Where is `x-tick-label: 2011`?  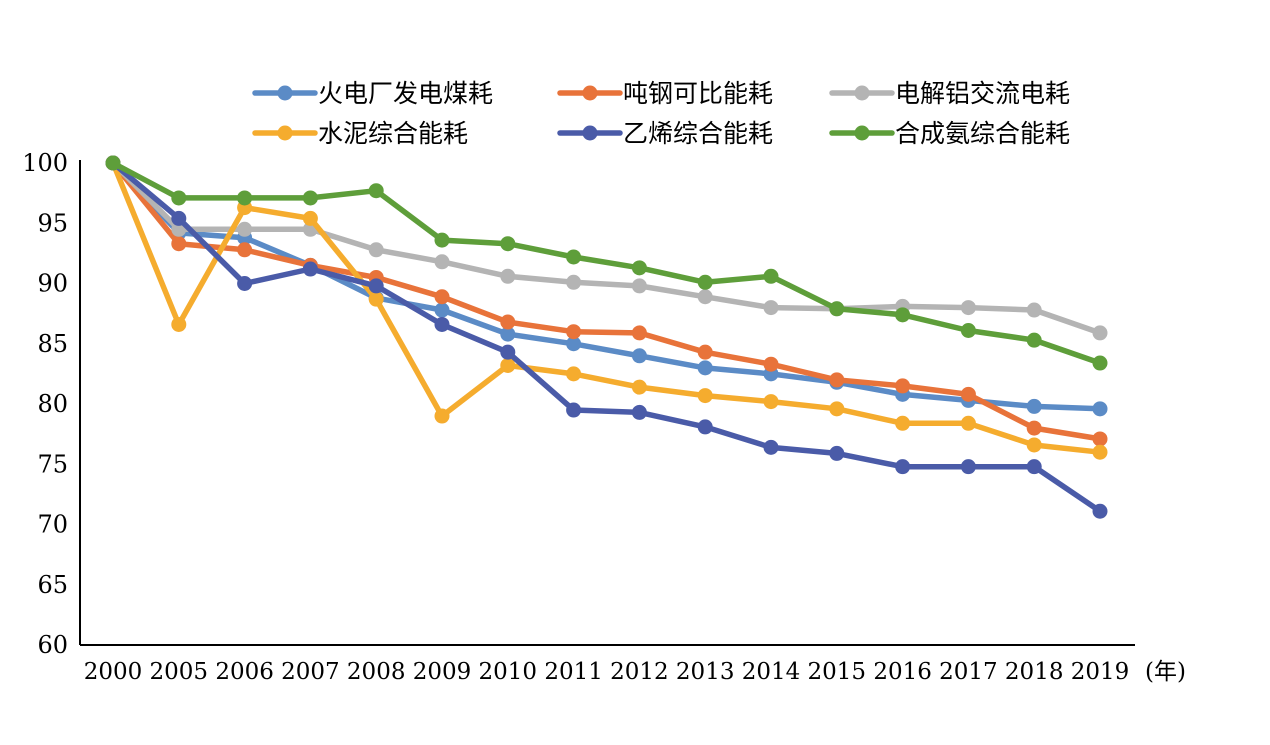 x-tick-label: 2011 is located at coordinates (573, 672).